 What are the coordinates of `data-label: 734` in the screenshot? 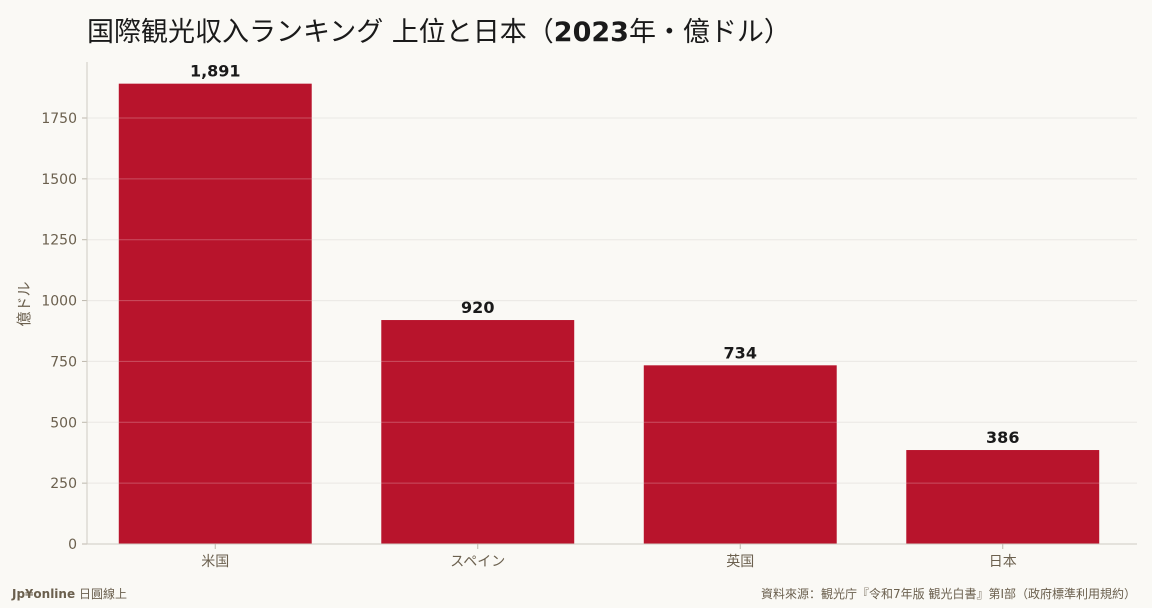 It's located at (740, 352).